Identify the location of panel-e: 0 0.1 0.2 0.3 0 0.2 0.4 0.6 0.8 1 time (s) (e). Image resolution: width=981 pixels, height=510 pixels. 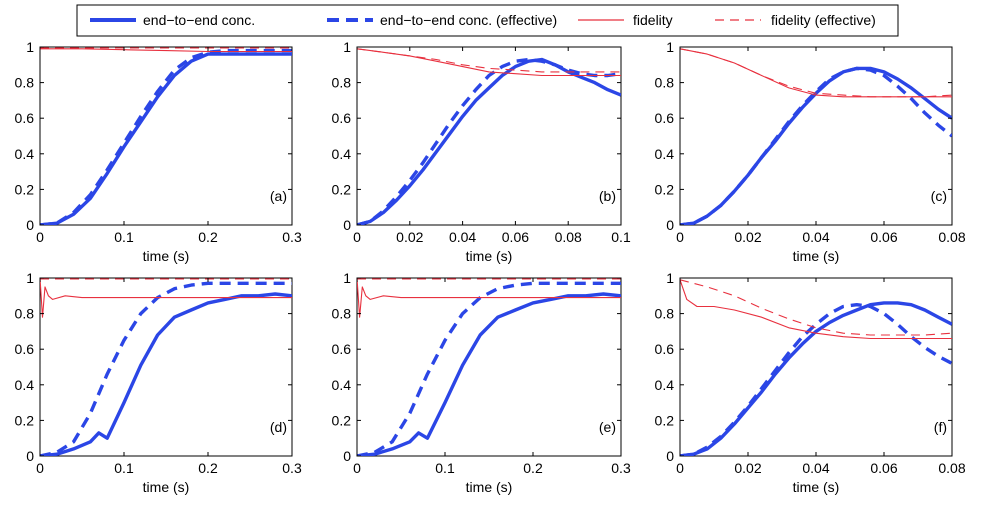
(481, 382).